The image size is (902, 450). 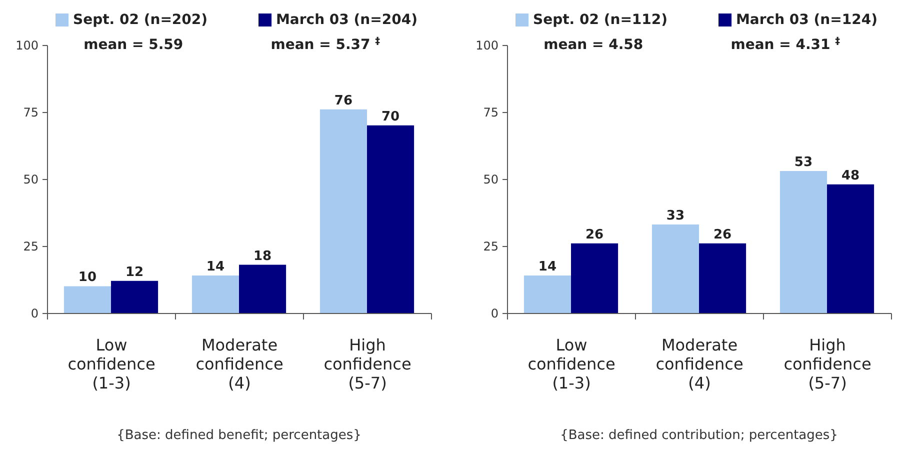 I want to click on annotation: mean = 4.58, so click(x=594, y=45).